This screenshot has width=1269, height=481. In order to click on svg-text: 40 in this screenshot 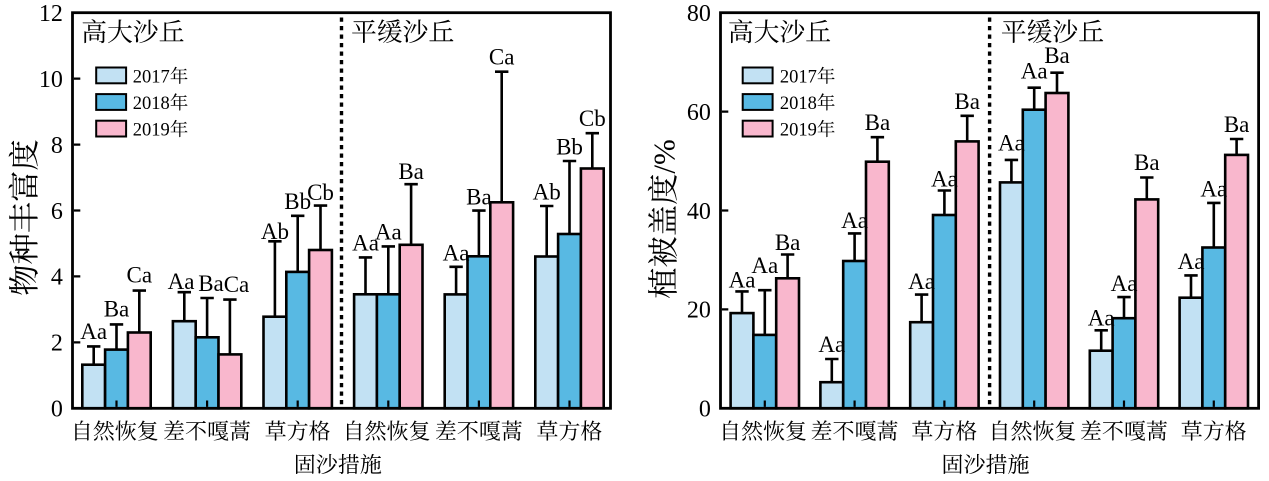, I will do `click(699, 212)`.